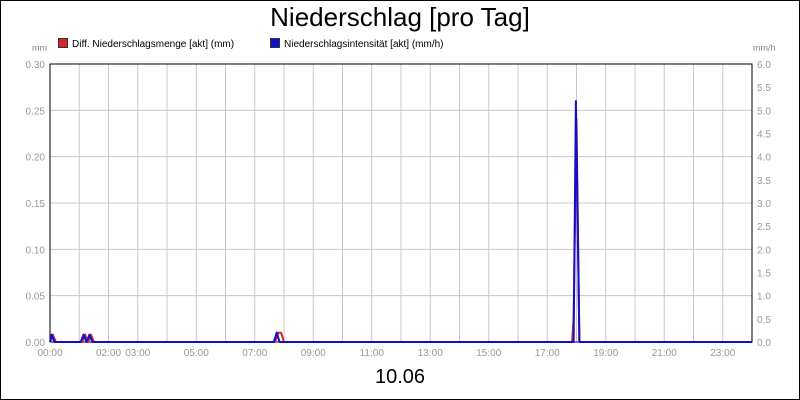 This screenshot has width=800, height=400. What do you see at coordinates (36, 65) in the screenshot?
I see `y-left-tick-label: 0.30` at bounding box center [36, 65].